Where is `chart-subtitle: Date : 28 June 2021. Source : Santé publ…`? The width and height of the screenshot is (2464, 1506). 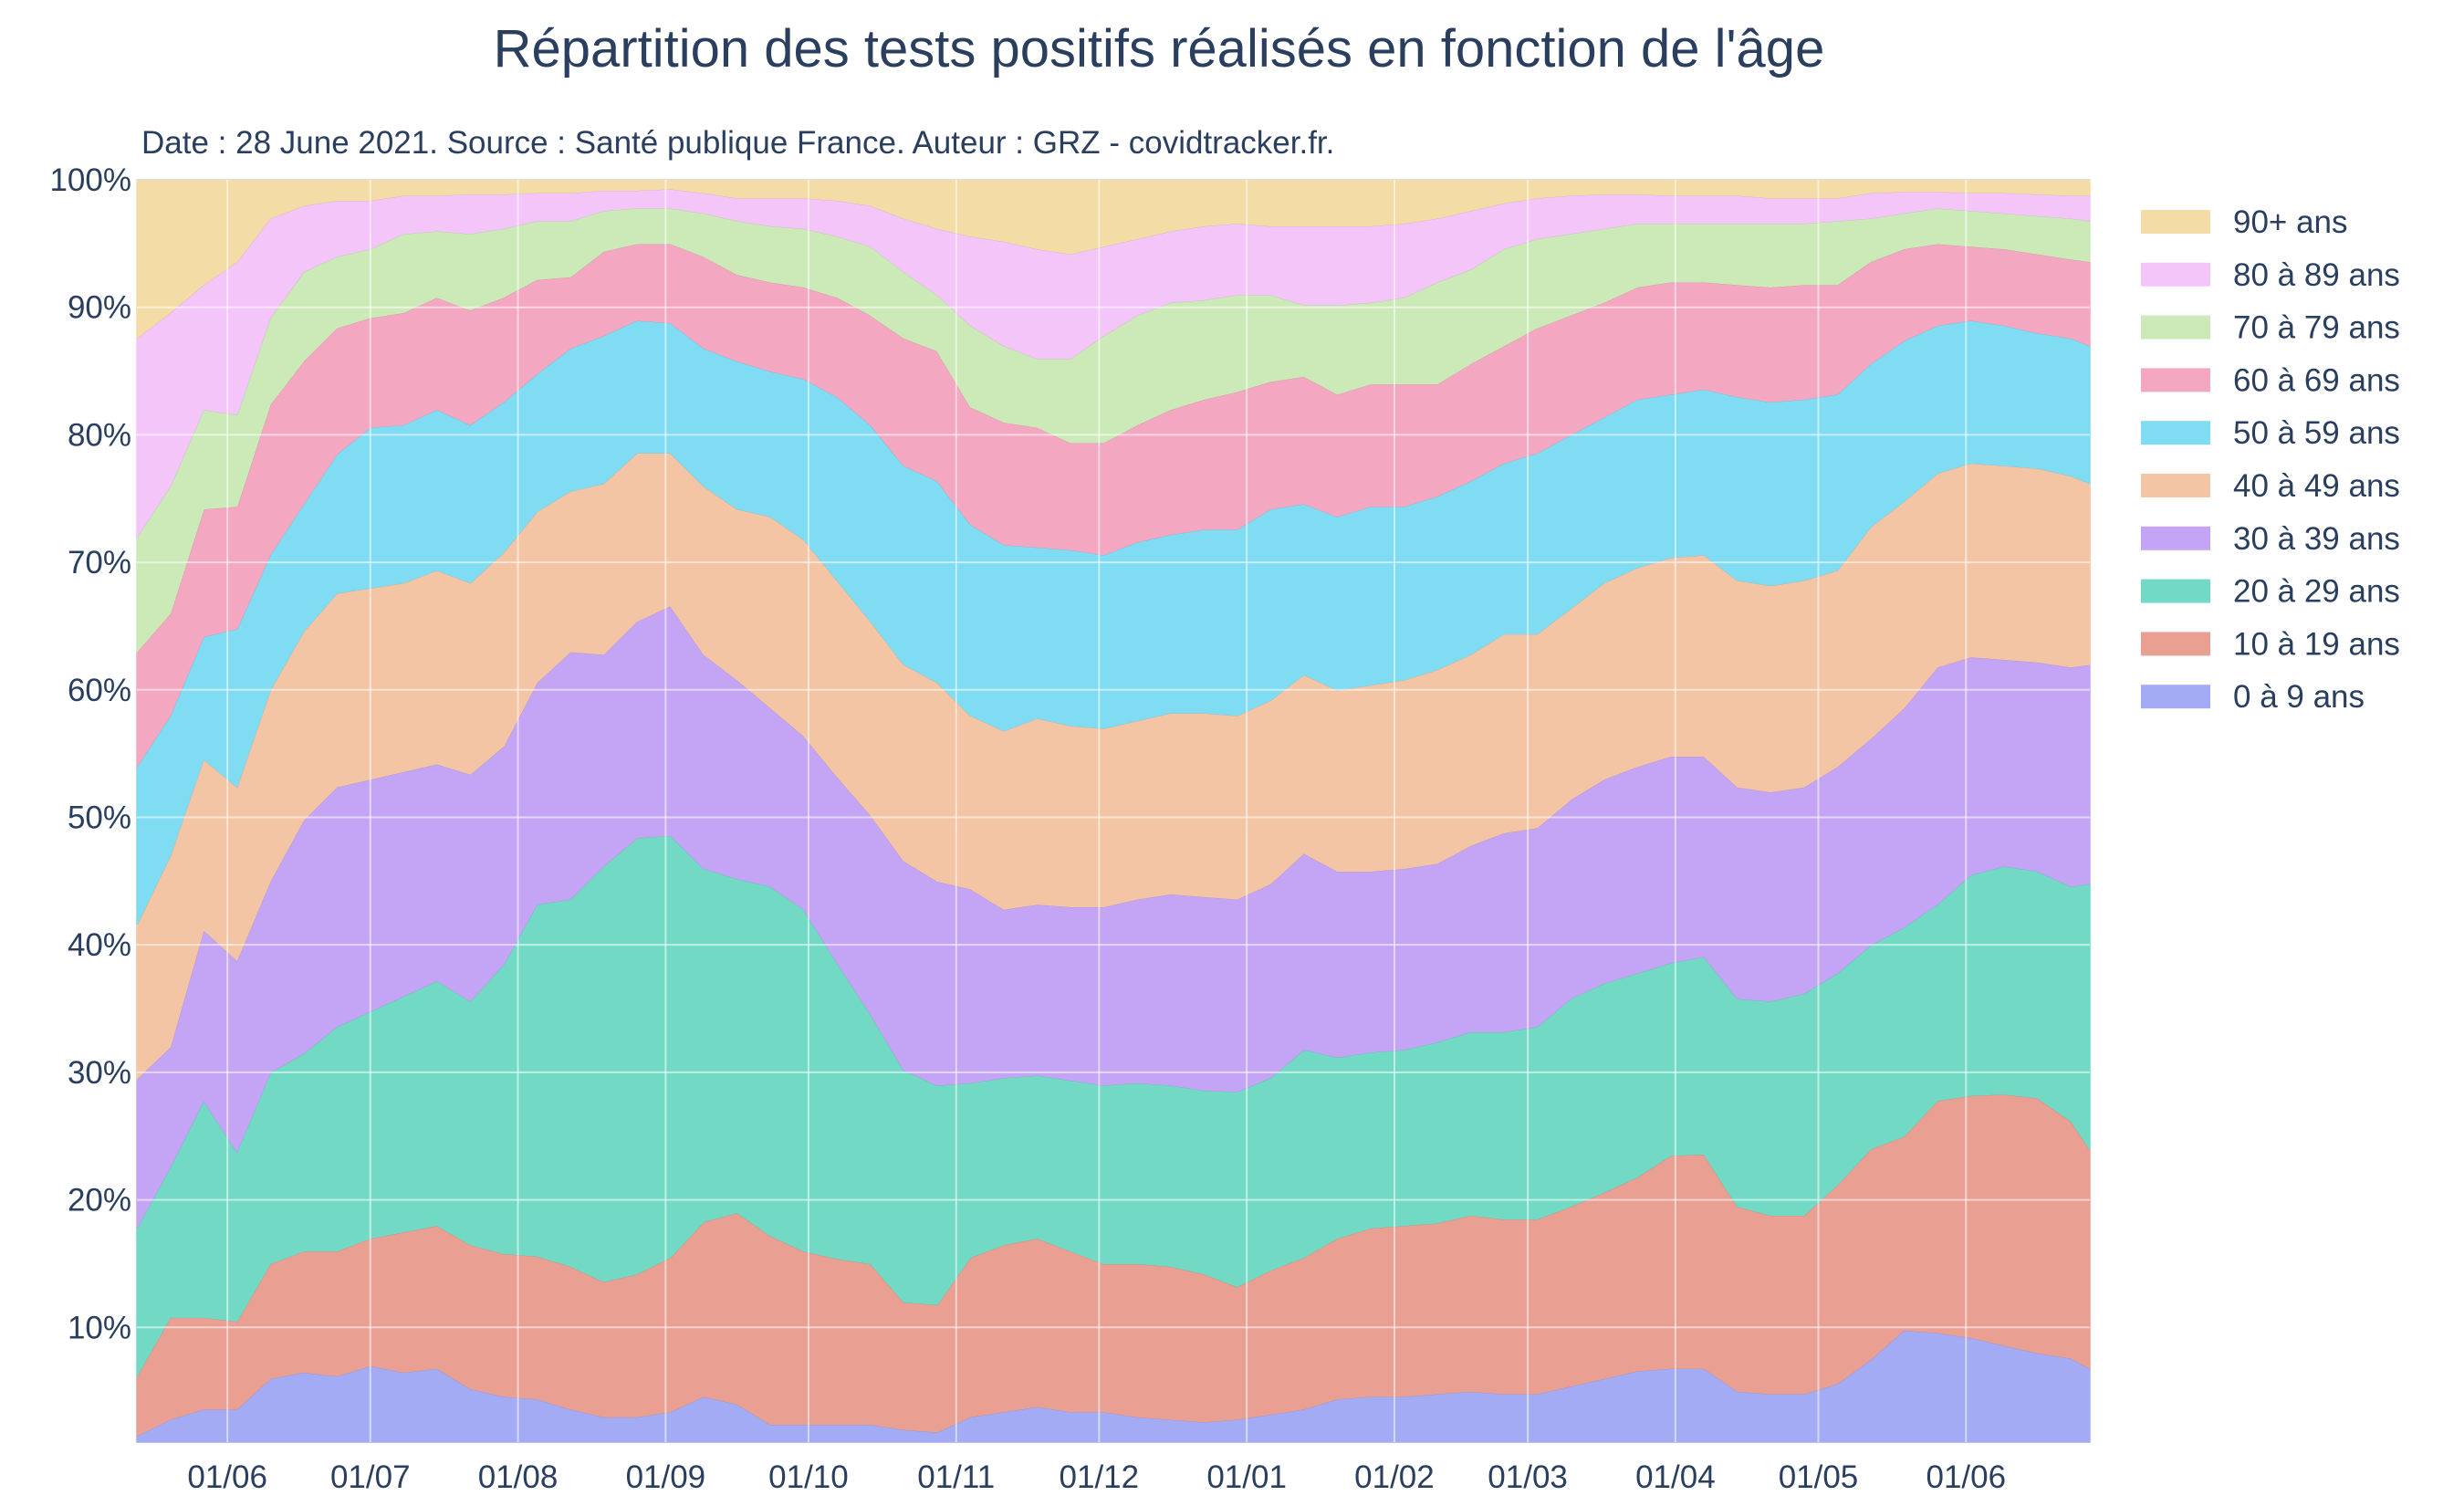
chart-subtitle: Date : 28 June 2021. Source : Santé publ… is located at coordinates (737, 143).